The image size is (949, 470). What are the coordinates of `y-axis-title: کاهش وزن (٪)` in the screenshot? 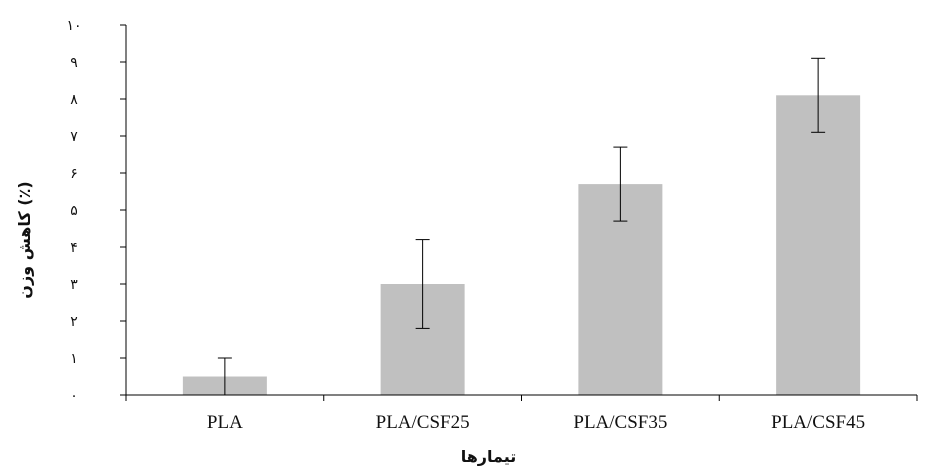 It's located at (24, 239).